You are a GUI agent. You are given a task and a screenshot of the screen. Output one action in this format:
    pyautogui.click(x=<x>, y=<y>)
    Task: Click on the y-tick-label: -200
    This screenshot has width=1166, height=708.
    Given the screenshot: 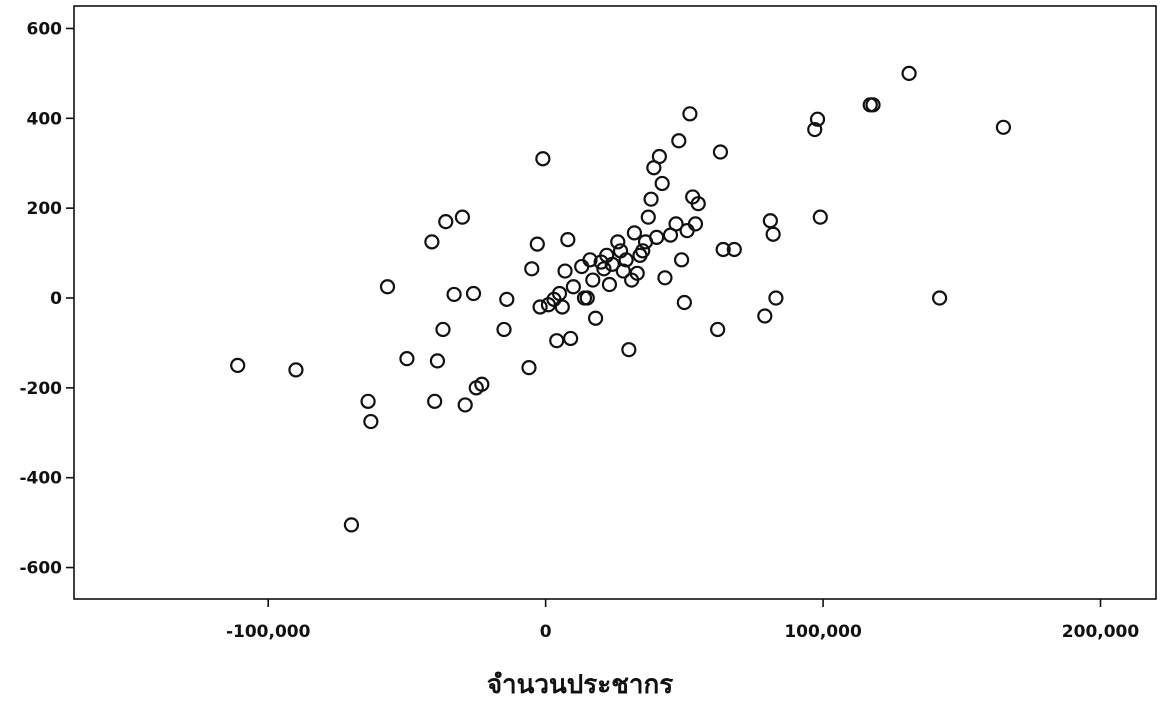 What is the action you would take?
    pyautogui.click(x=40, y=389)
    